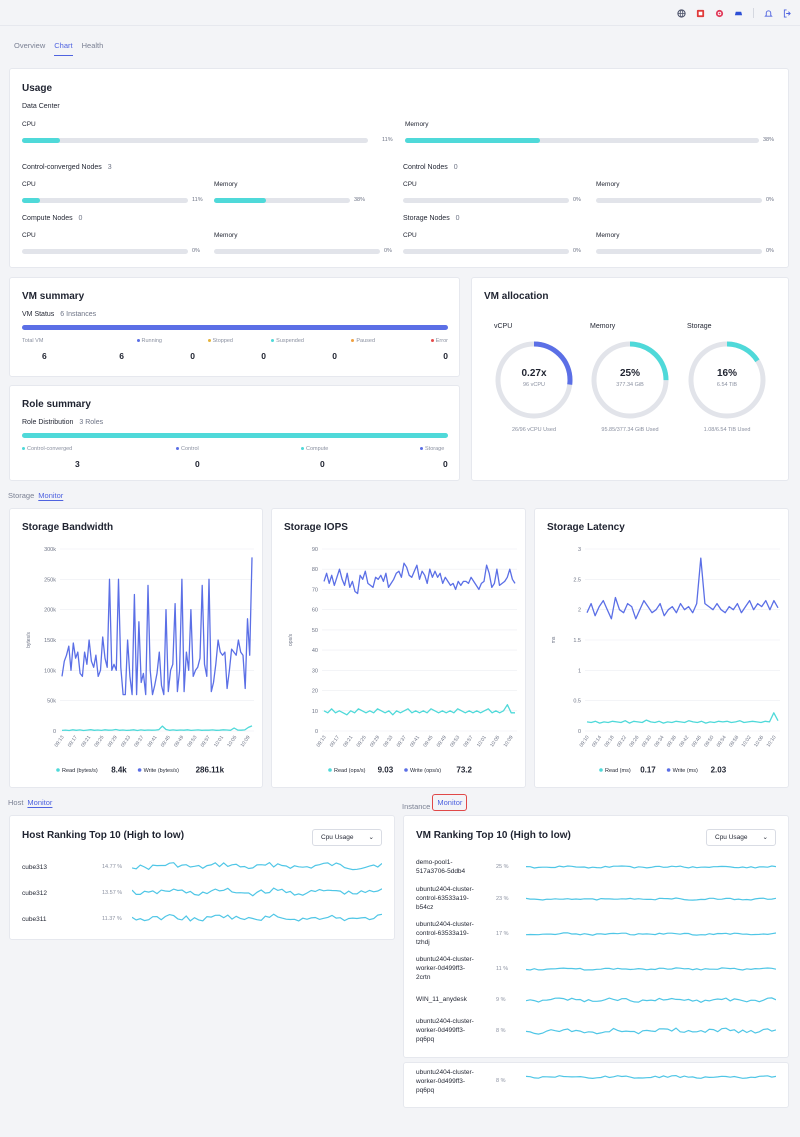 The width and height of the screenshot is (800, 1137). Describe the element at coordinates (347, 837) in the screenshot. I see `host-metric-select: Cpu Usage ⌄` at that location.